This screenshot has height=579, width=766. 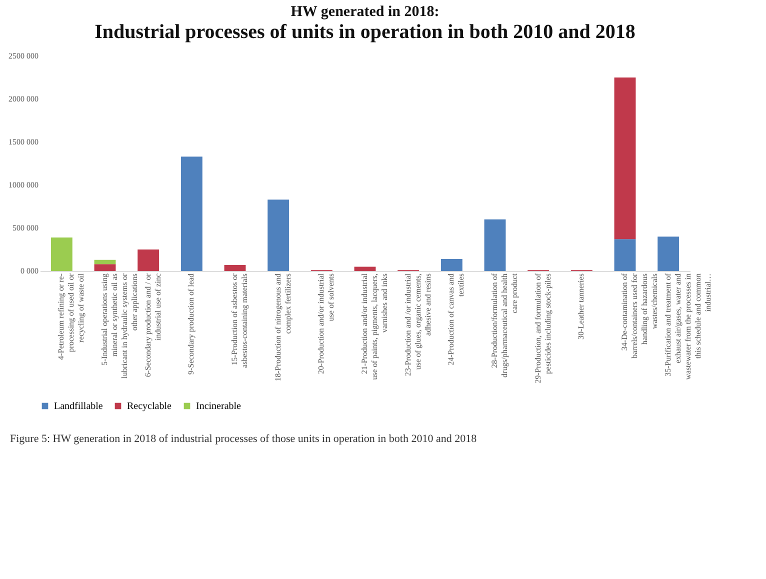 What do you see at coordinates (149, 406) in the screenshot?
I see `legend-label: Recyclable` at bounding box center [149, 406].